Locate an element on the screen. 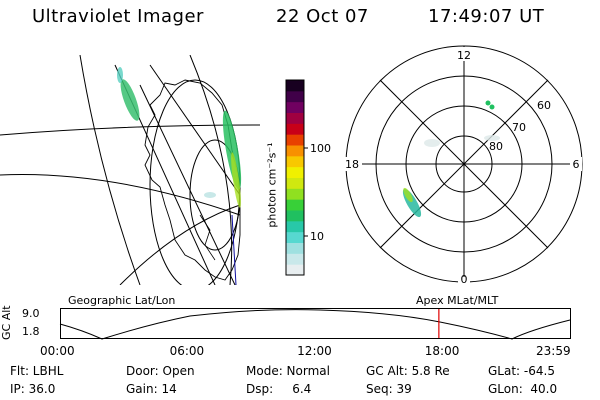 The width and height of the screenshot is (600, 400). earth-limb is located at coordinates (110, 170).